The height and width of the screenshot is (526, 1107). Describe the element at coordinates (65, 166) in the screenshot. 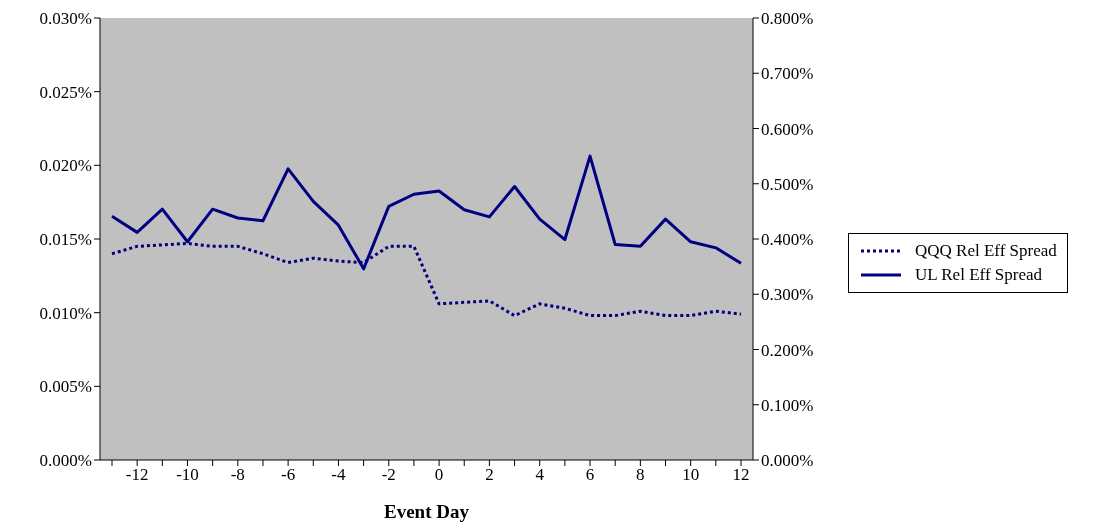

I see `y-tick-label: 0.020%` at that location.